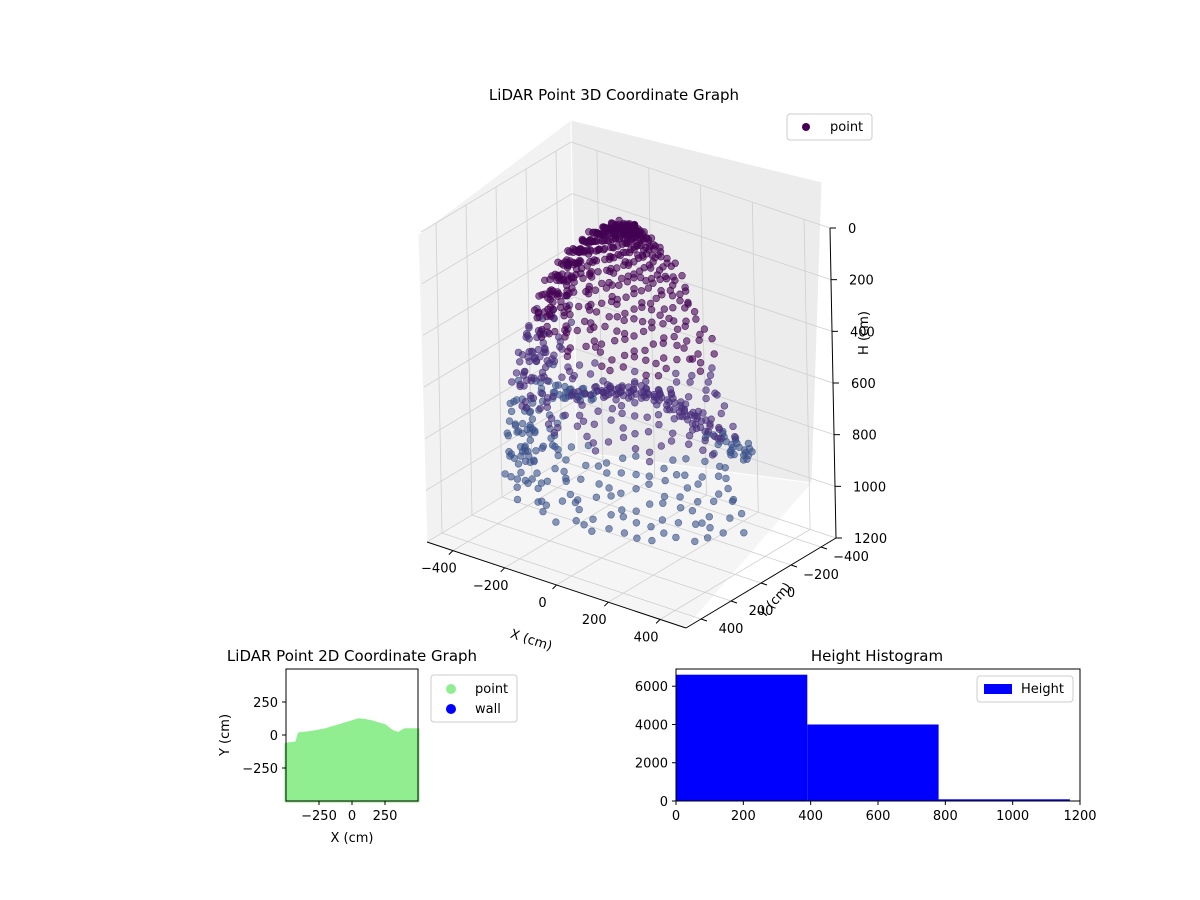  Describe the element at coordinates (863, 384) in the screenshot. I see `z-tick-label: 600` at that location.